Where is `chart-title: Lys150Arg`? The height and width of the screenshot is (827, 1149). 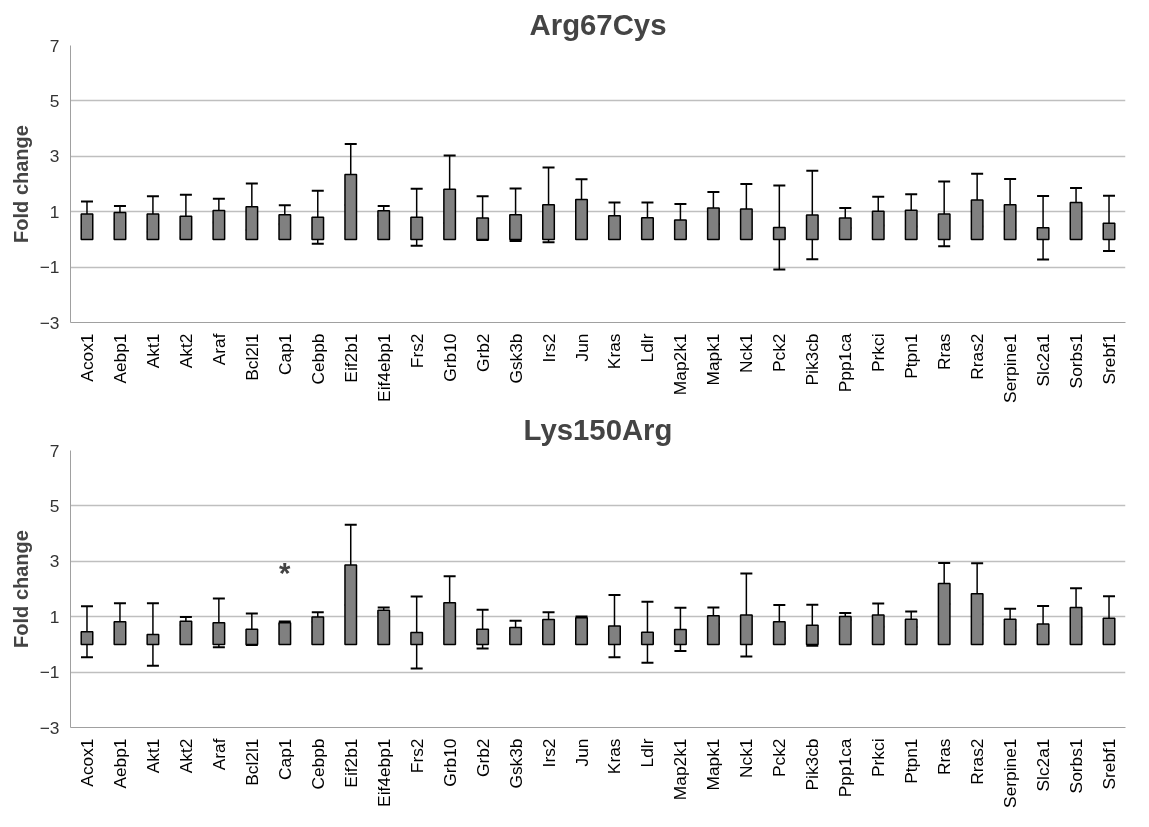 chart-title: Lys150Arg is located at coordinates (598, 429).